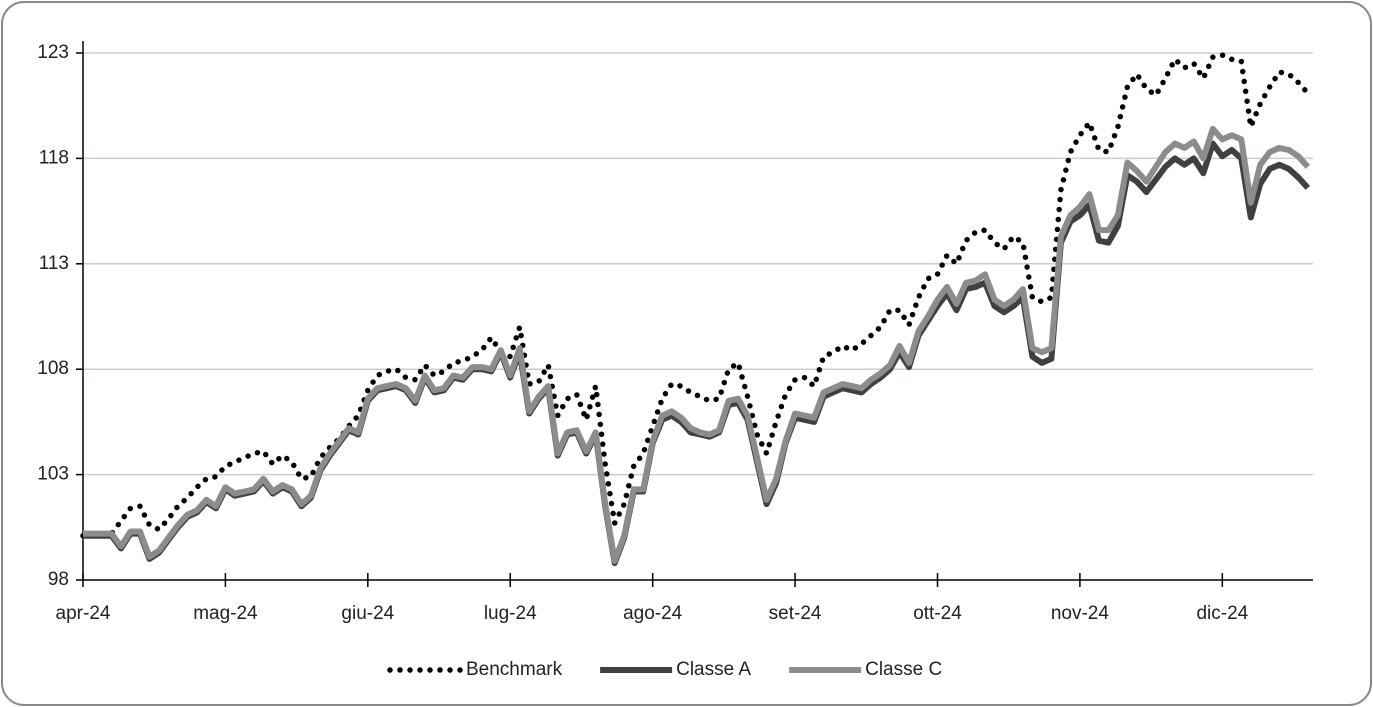 Image resolution: width=1373 pixels, height=707 pixels. Describe the element at coordinates (83, 613) in the screenshot. I see `x-tick-label: apr-24` at that location.